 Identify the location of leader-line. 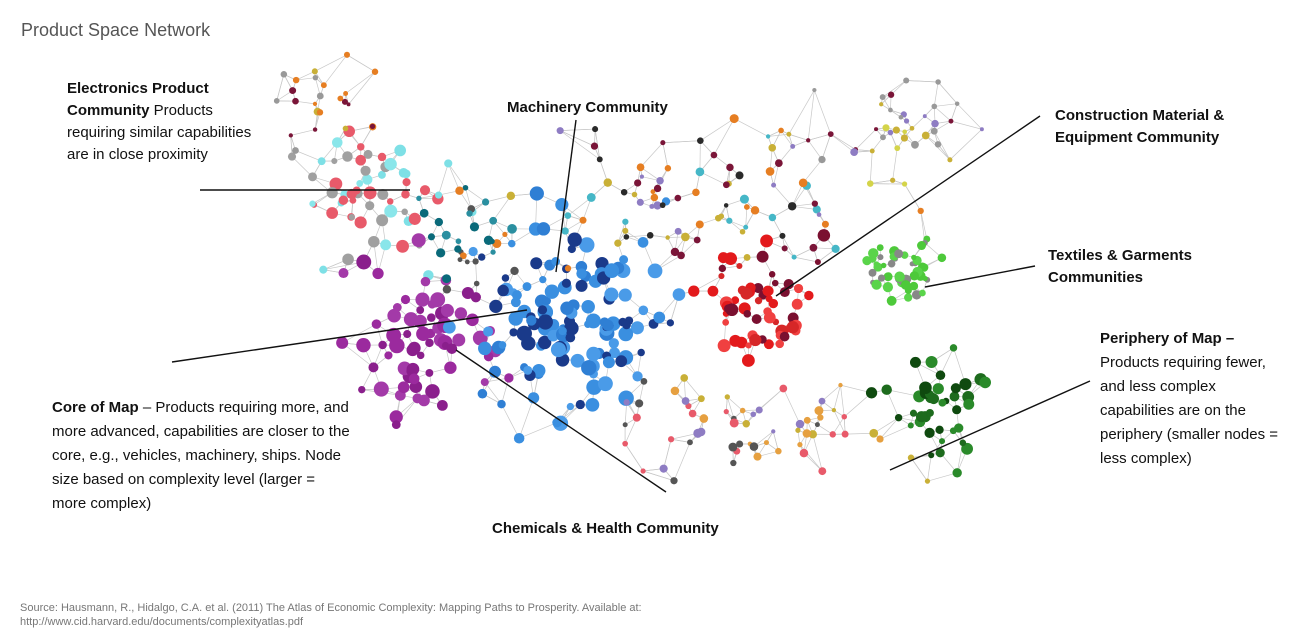
(349, 336).